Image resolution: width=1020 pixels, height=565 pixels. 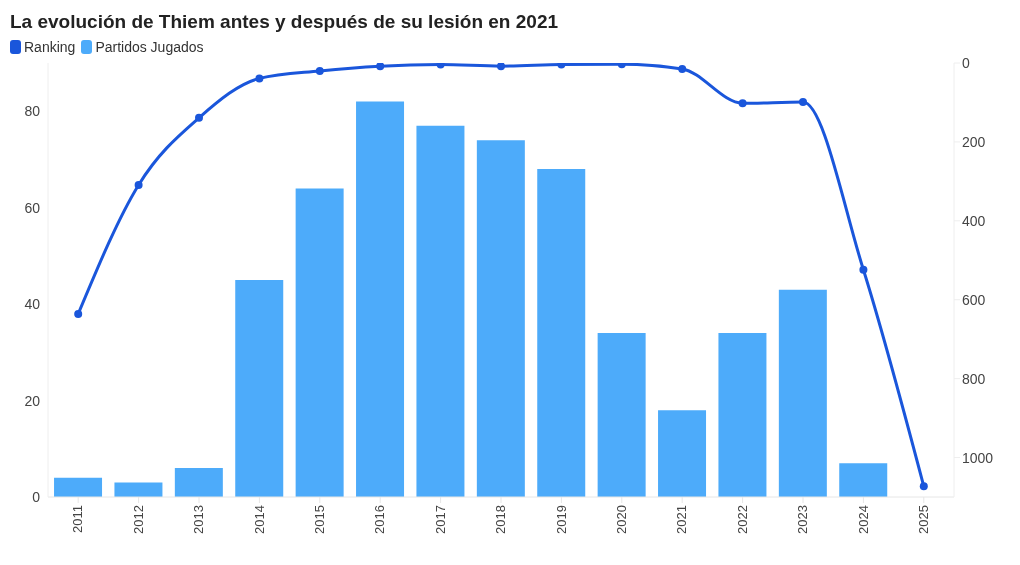 I want to click on x-tick-label: 2021, so click(x=682, y=519).